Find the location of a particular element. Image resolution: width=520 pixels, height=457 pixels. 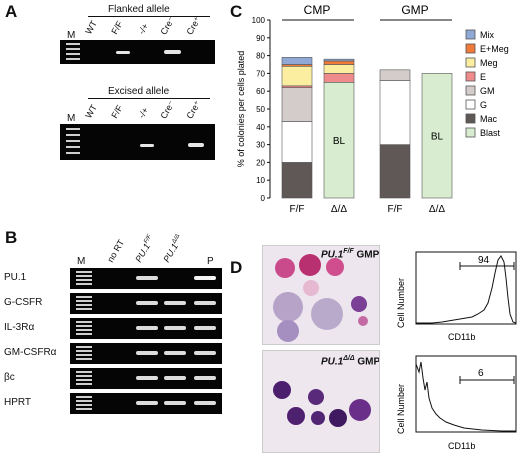

panel-c-letter: C is located at coordinates (236, 11).